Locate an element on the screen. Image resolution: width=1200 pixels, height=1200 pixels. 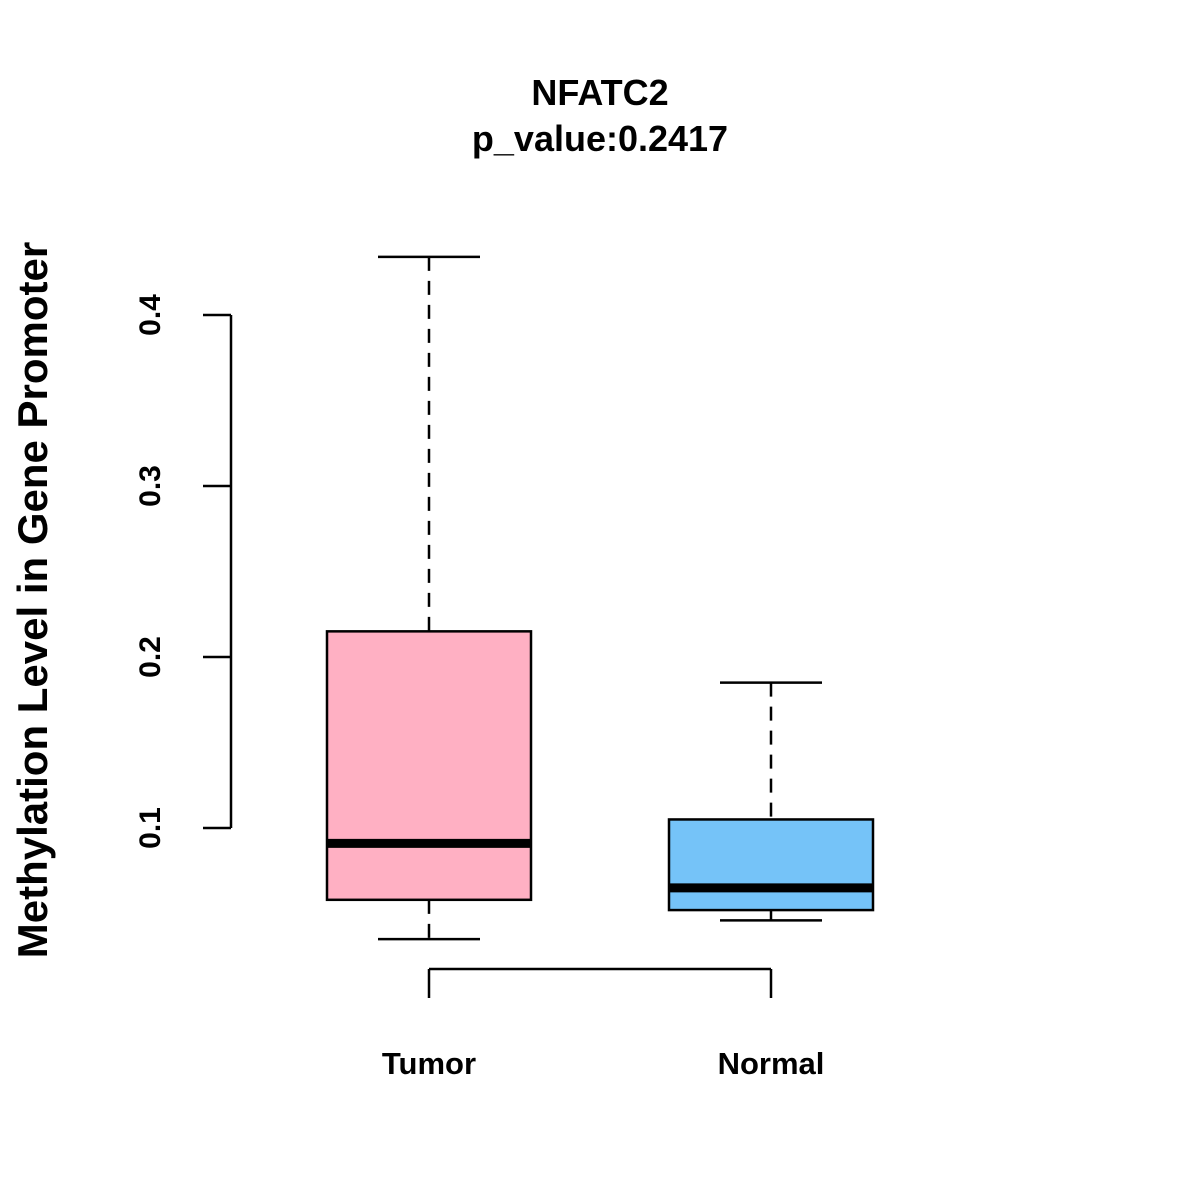
y-tick-label: 0.3 is located at coordinates (150, 486).